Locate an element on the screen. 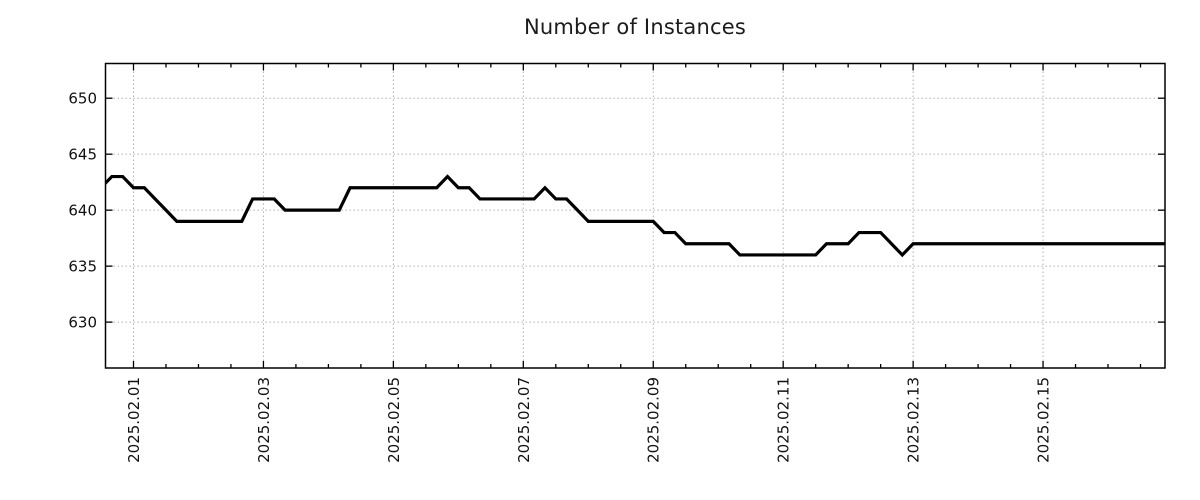 Image resolution: width=1200 pixels, height=500 pixels. x-tick-label: 2025.02.13 is located at coordinates (914, 420).